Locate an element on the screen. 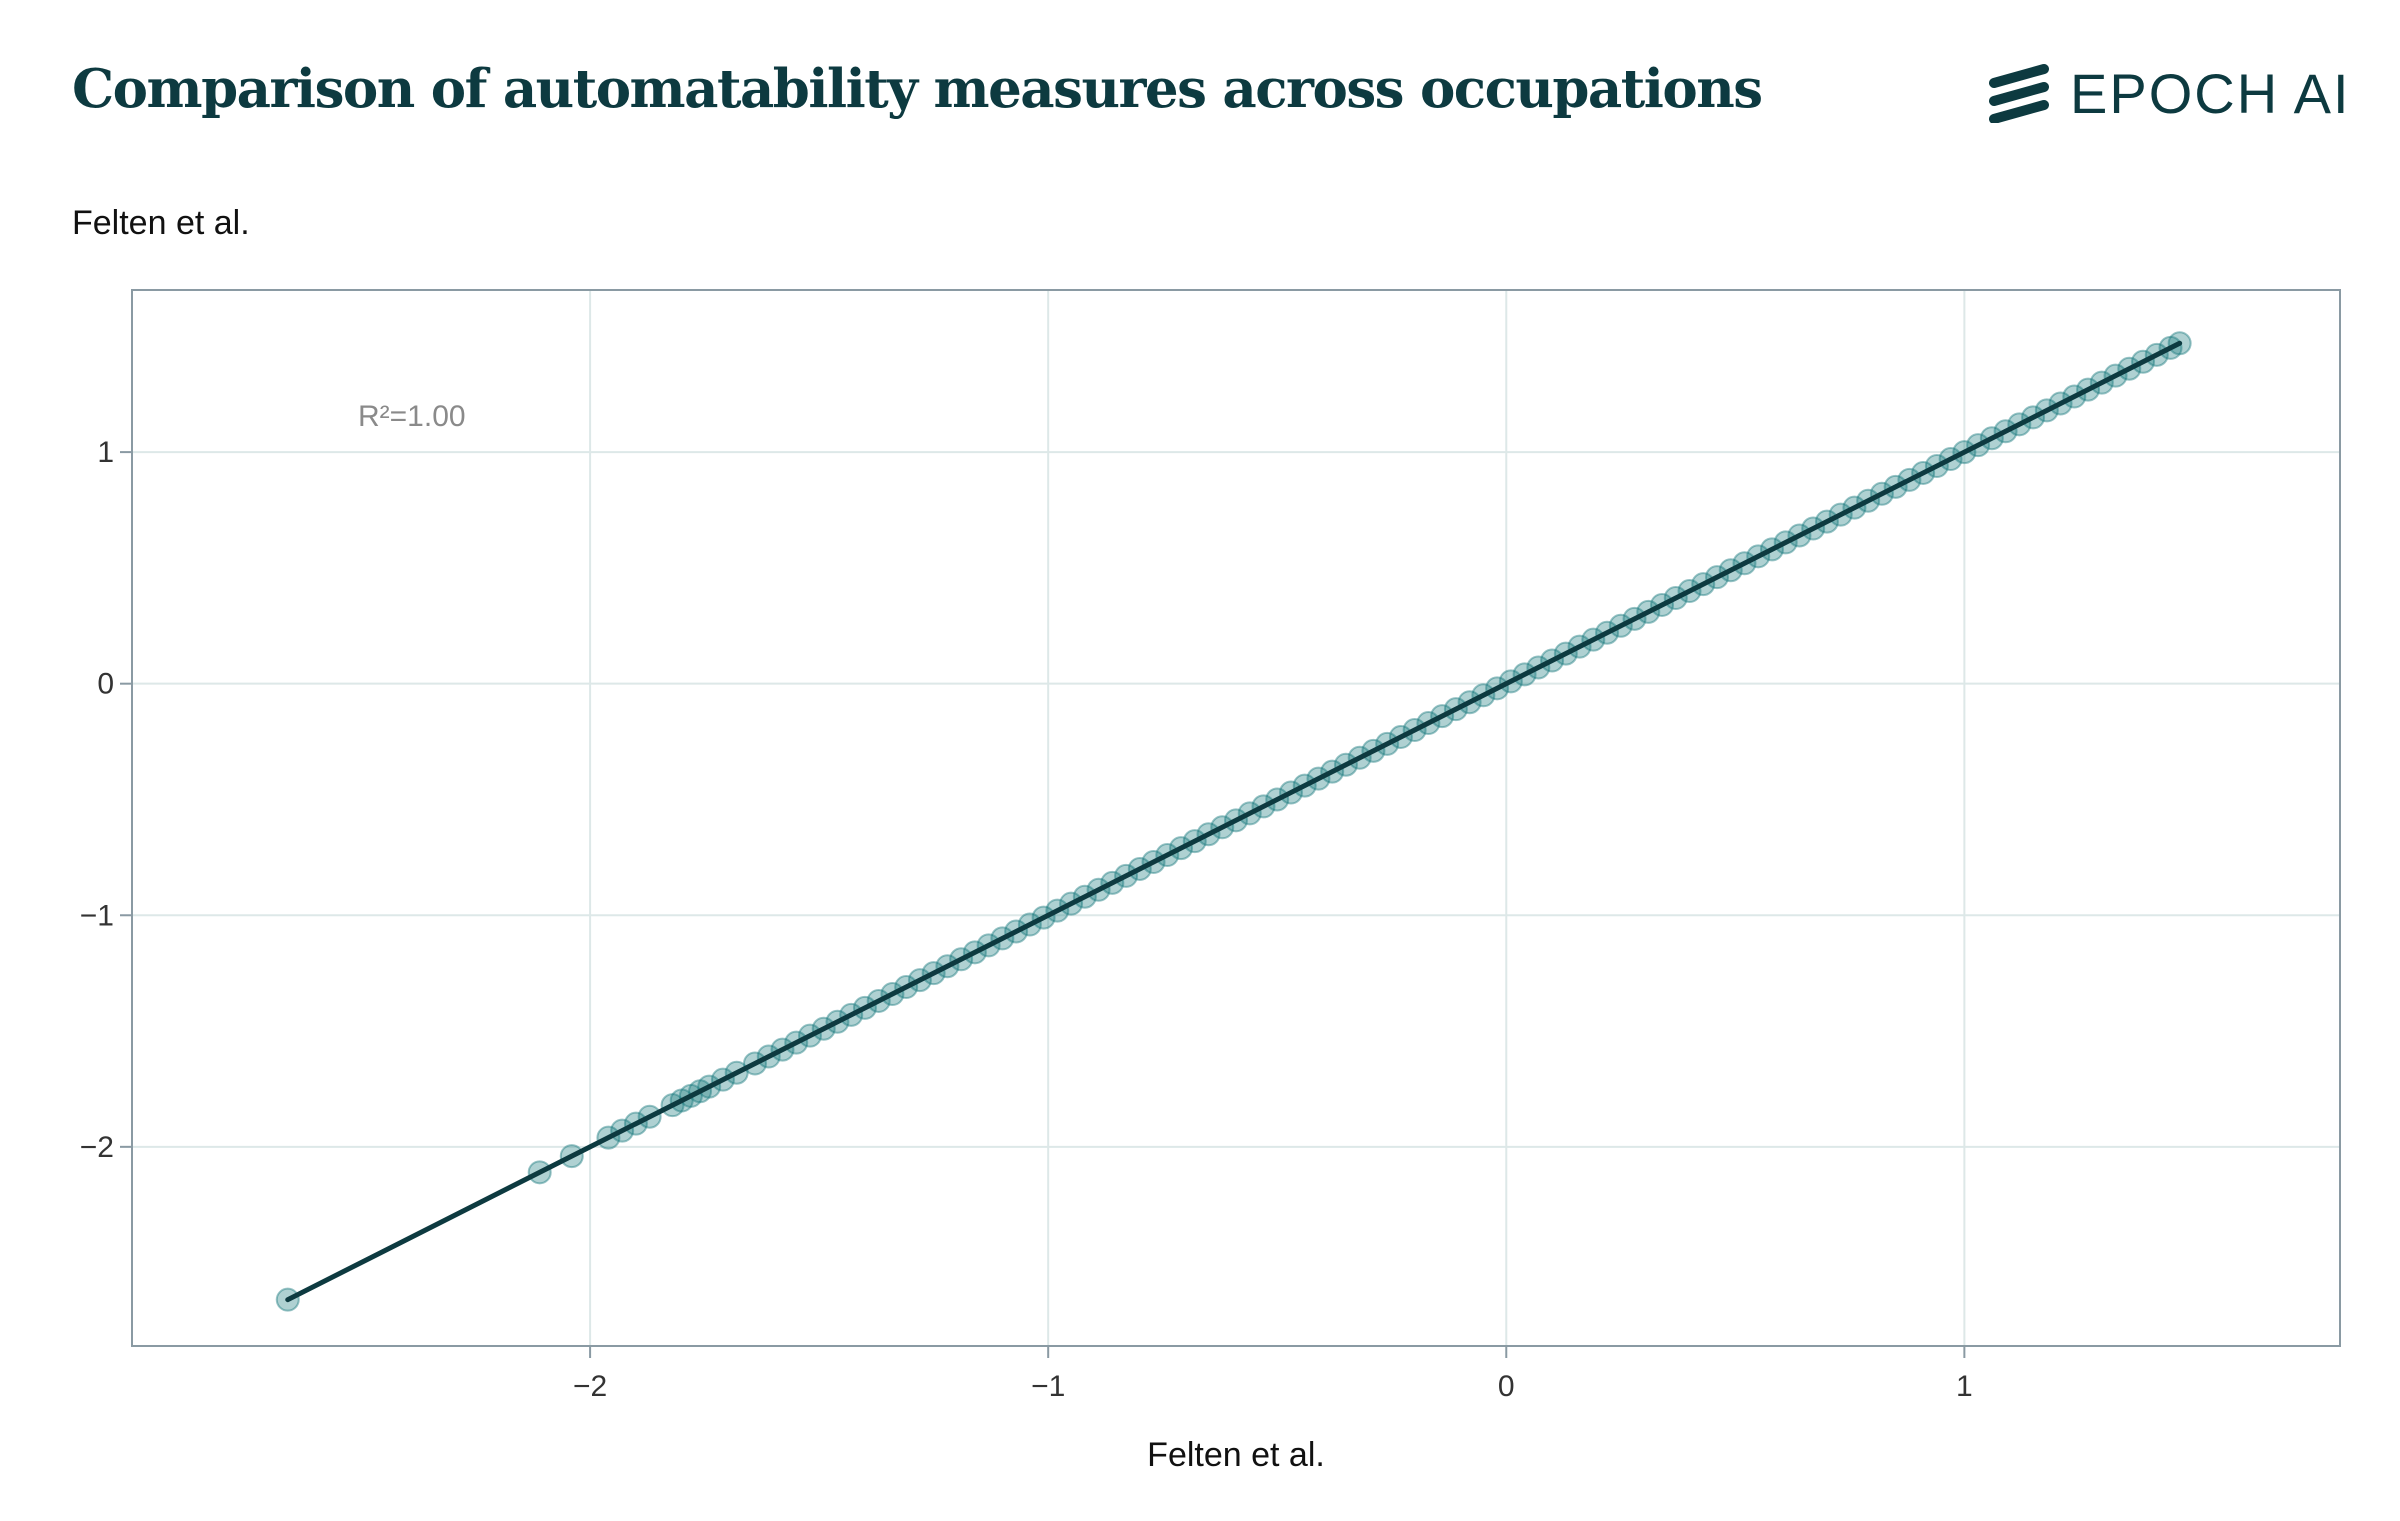  x-tick-label: 0 is located at coordinates (1506, 1386).